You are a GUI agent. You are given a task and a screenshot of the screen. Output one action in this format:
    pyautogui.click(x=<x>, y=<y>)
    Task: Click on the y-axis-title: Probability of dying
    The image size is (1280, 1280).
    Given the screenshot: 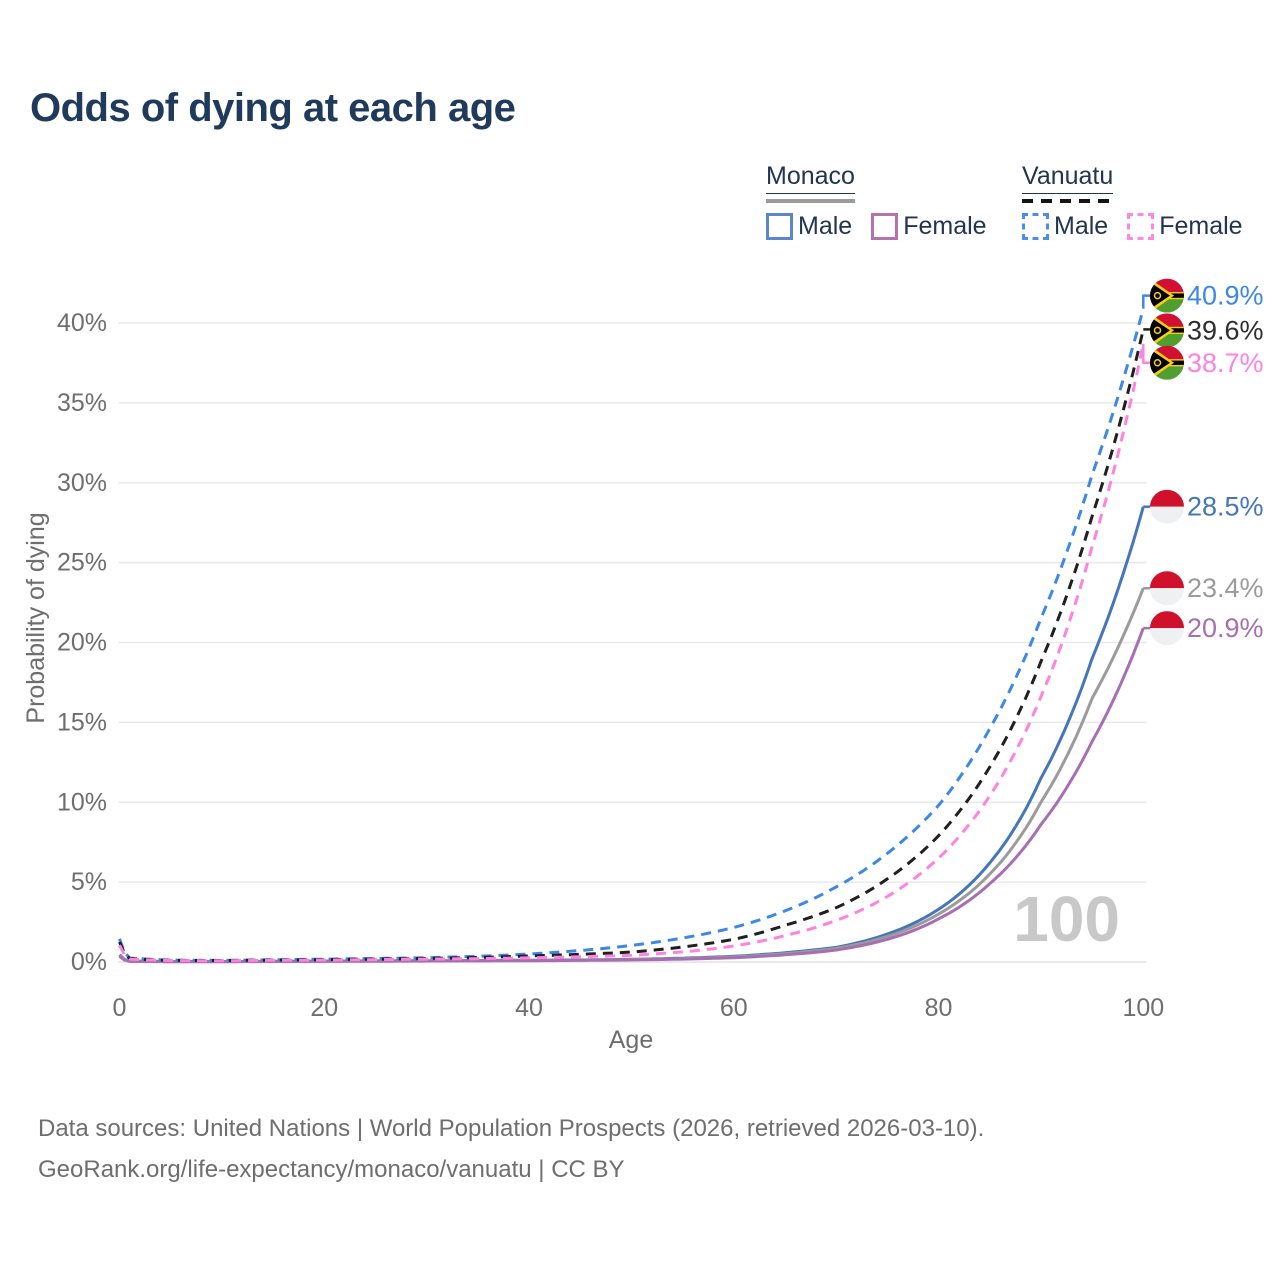 What is the action you would take?
    pyautogui.click(x=36, y=617)
    